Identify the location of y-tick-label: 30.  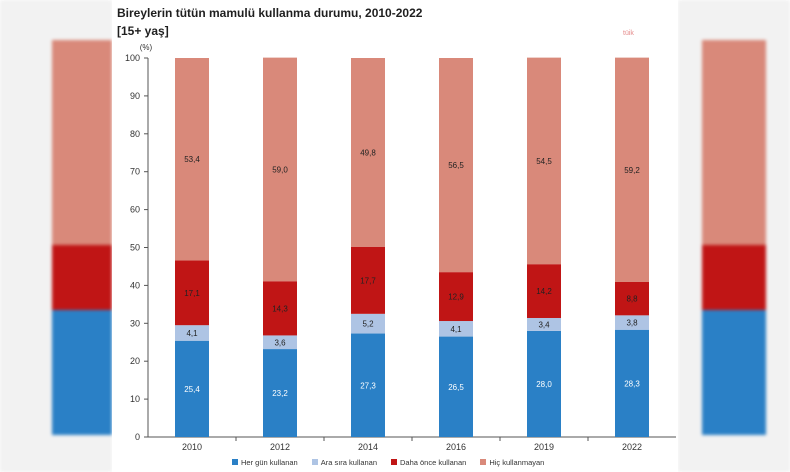
(135, 323).